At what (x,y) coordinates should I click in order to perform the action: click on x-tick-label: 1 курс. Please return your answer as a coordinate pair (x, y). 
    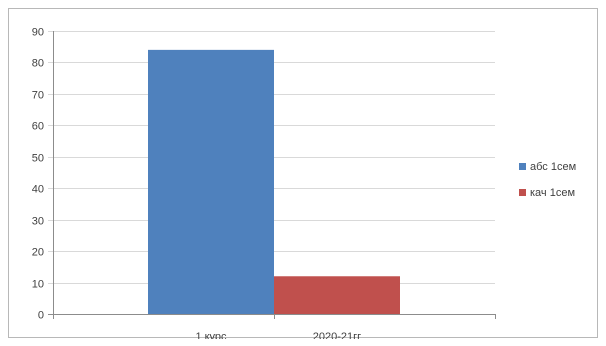
    Looking at the image, I should click on (211, 335).